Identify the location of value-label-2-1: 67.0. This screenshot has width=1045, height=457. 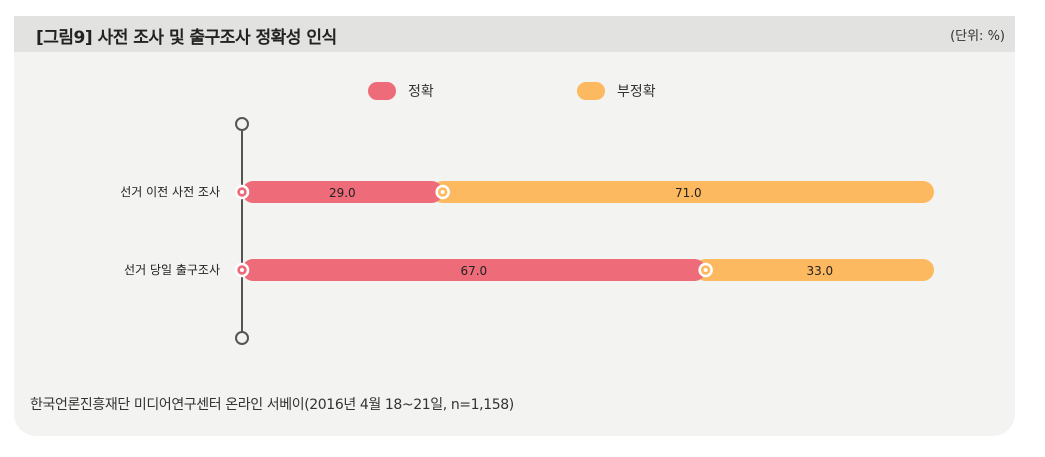
(473, 271).